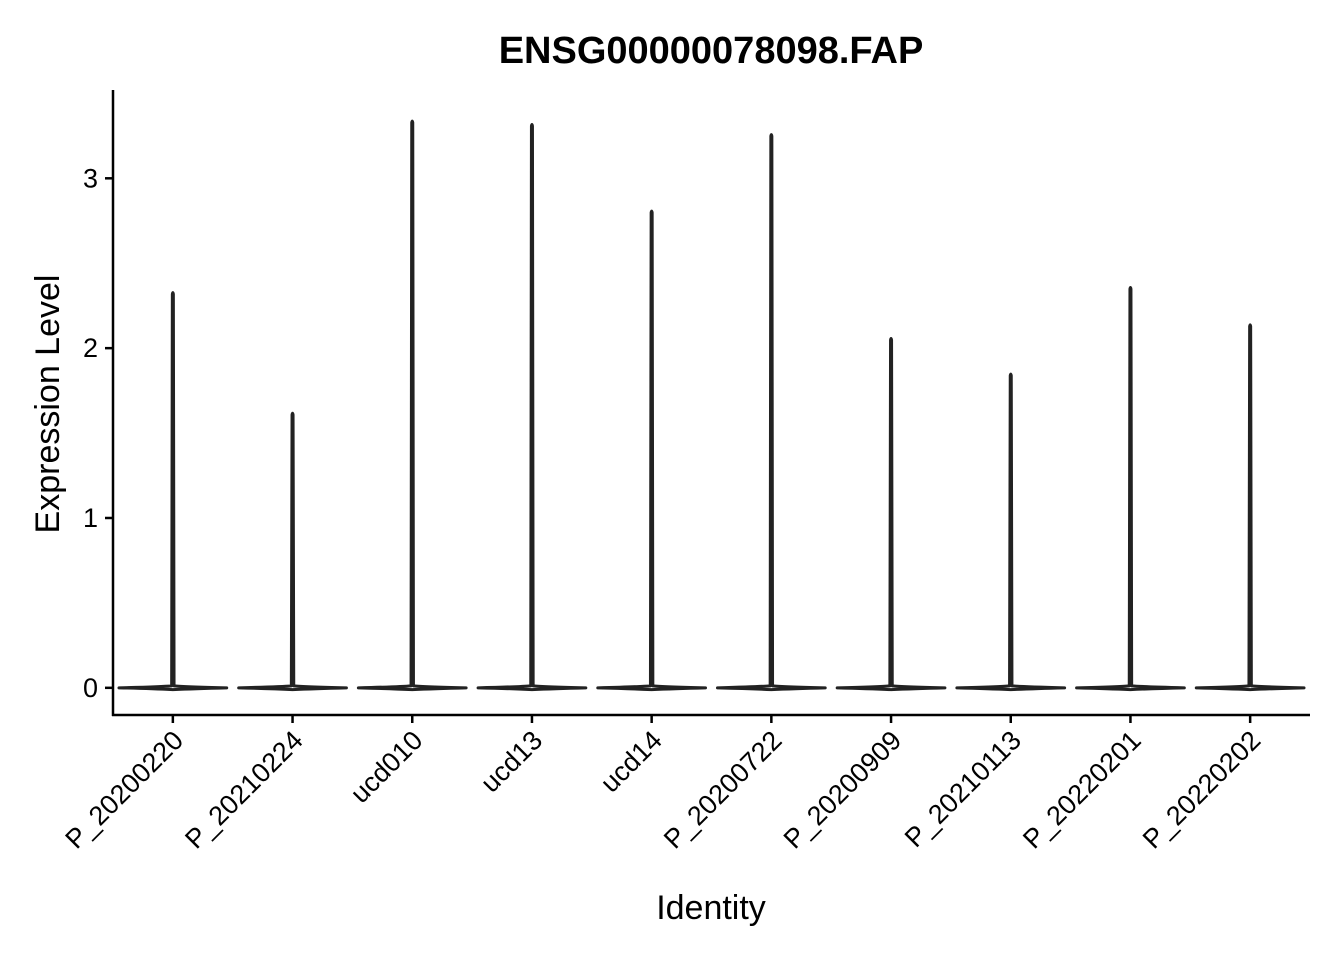  Describe the element at coordinates (1082, 790) in the screenshot. I see `x-tick-label: P_20220201` at that location.